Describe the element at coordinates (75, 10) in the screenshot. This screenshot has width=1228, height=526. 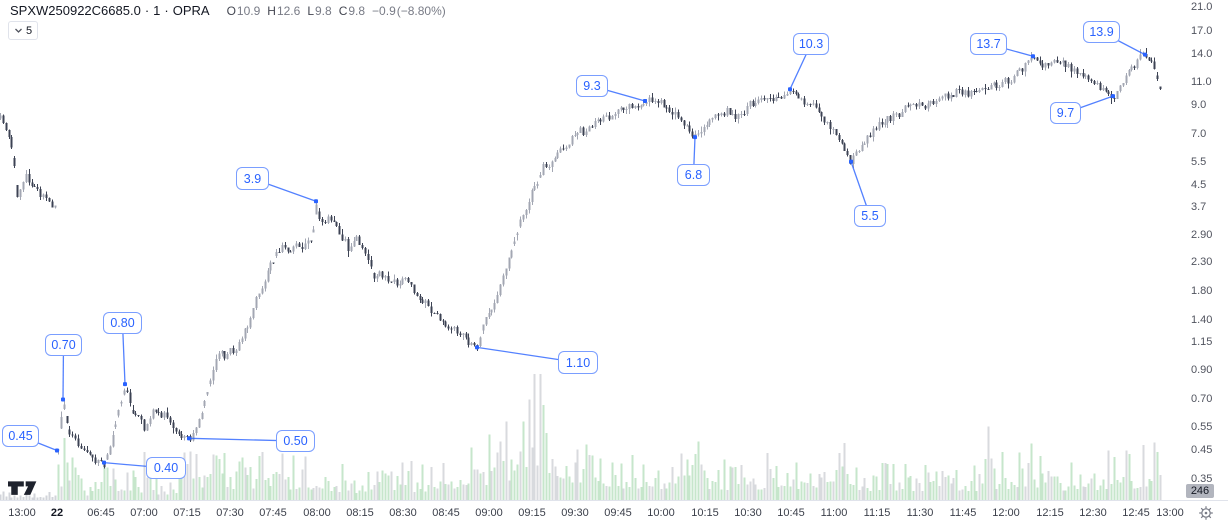
I see `symbol-title: SPXW250922C6685.0` at that location.